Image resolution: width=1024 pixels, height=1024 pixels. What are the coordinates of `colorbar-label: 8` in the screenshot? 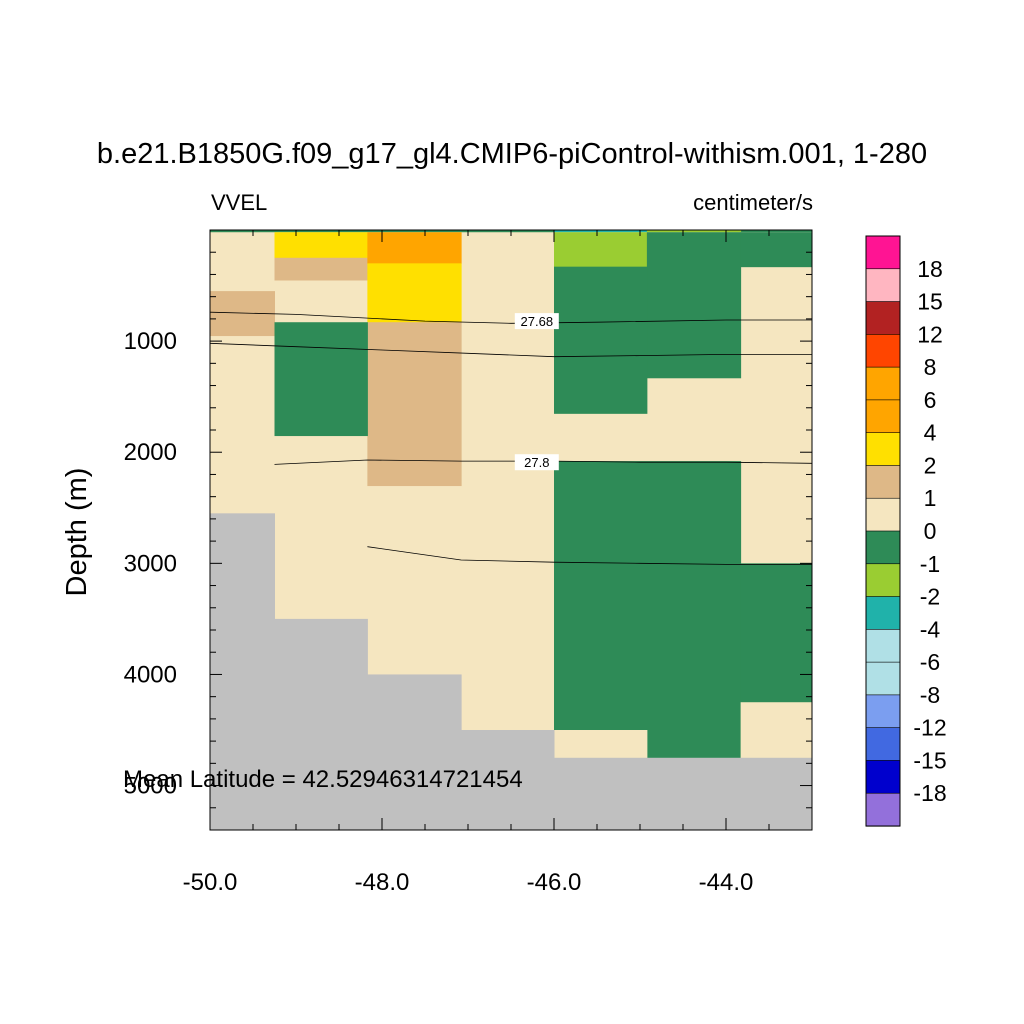 It's located at (930, 367).